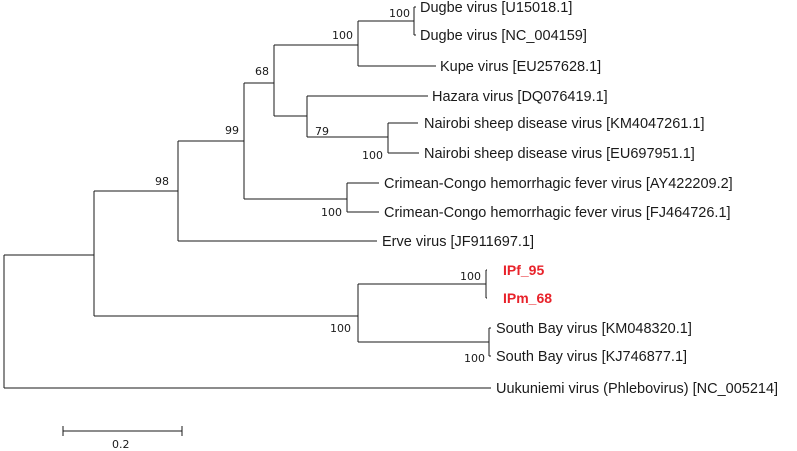 The image size is (797, 451). What do you see at coordinates (591, 357) in the screenshot?
I see `taxon-label: South Bay virus [KJ746877.1]` at bounding box center [591, 357].